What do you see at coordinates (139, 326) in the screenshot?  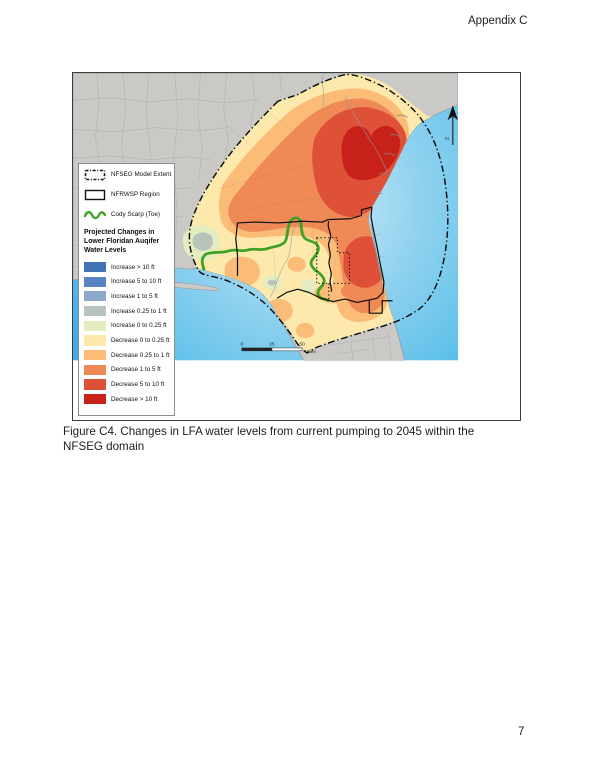 I see `class-label: Increase 0 to 0.25 ft` at bounding box center [139, 326].